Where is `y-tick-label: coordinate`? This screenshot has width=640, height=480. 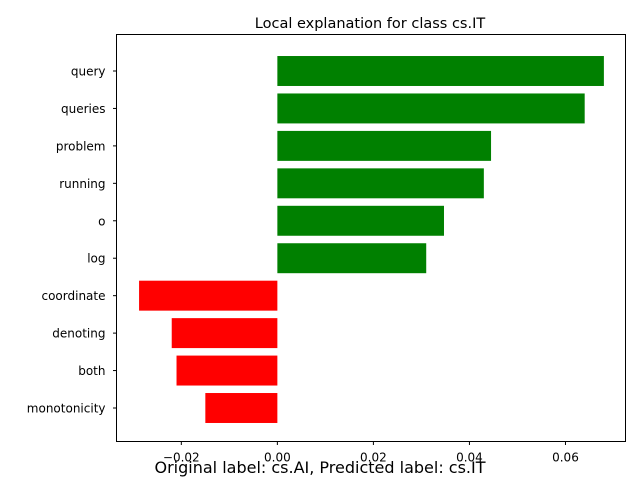
y-tick-label: coordinate is located at coordinates (73, 296).